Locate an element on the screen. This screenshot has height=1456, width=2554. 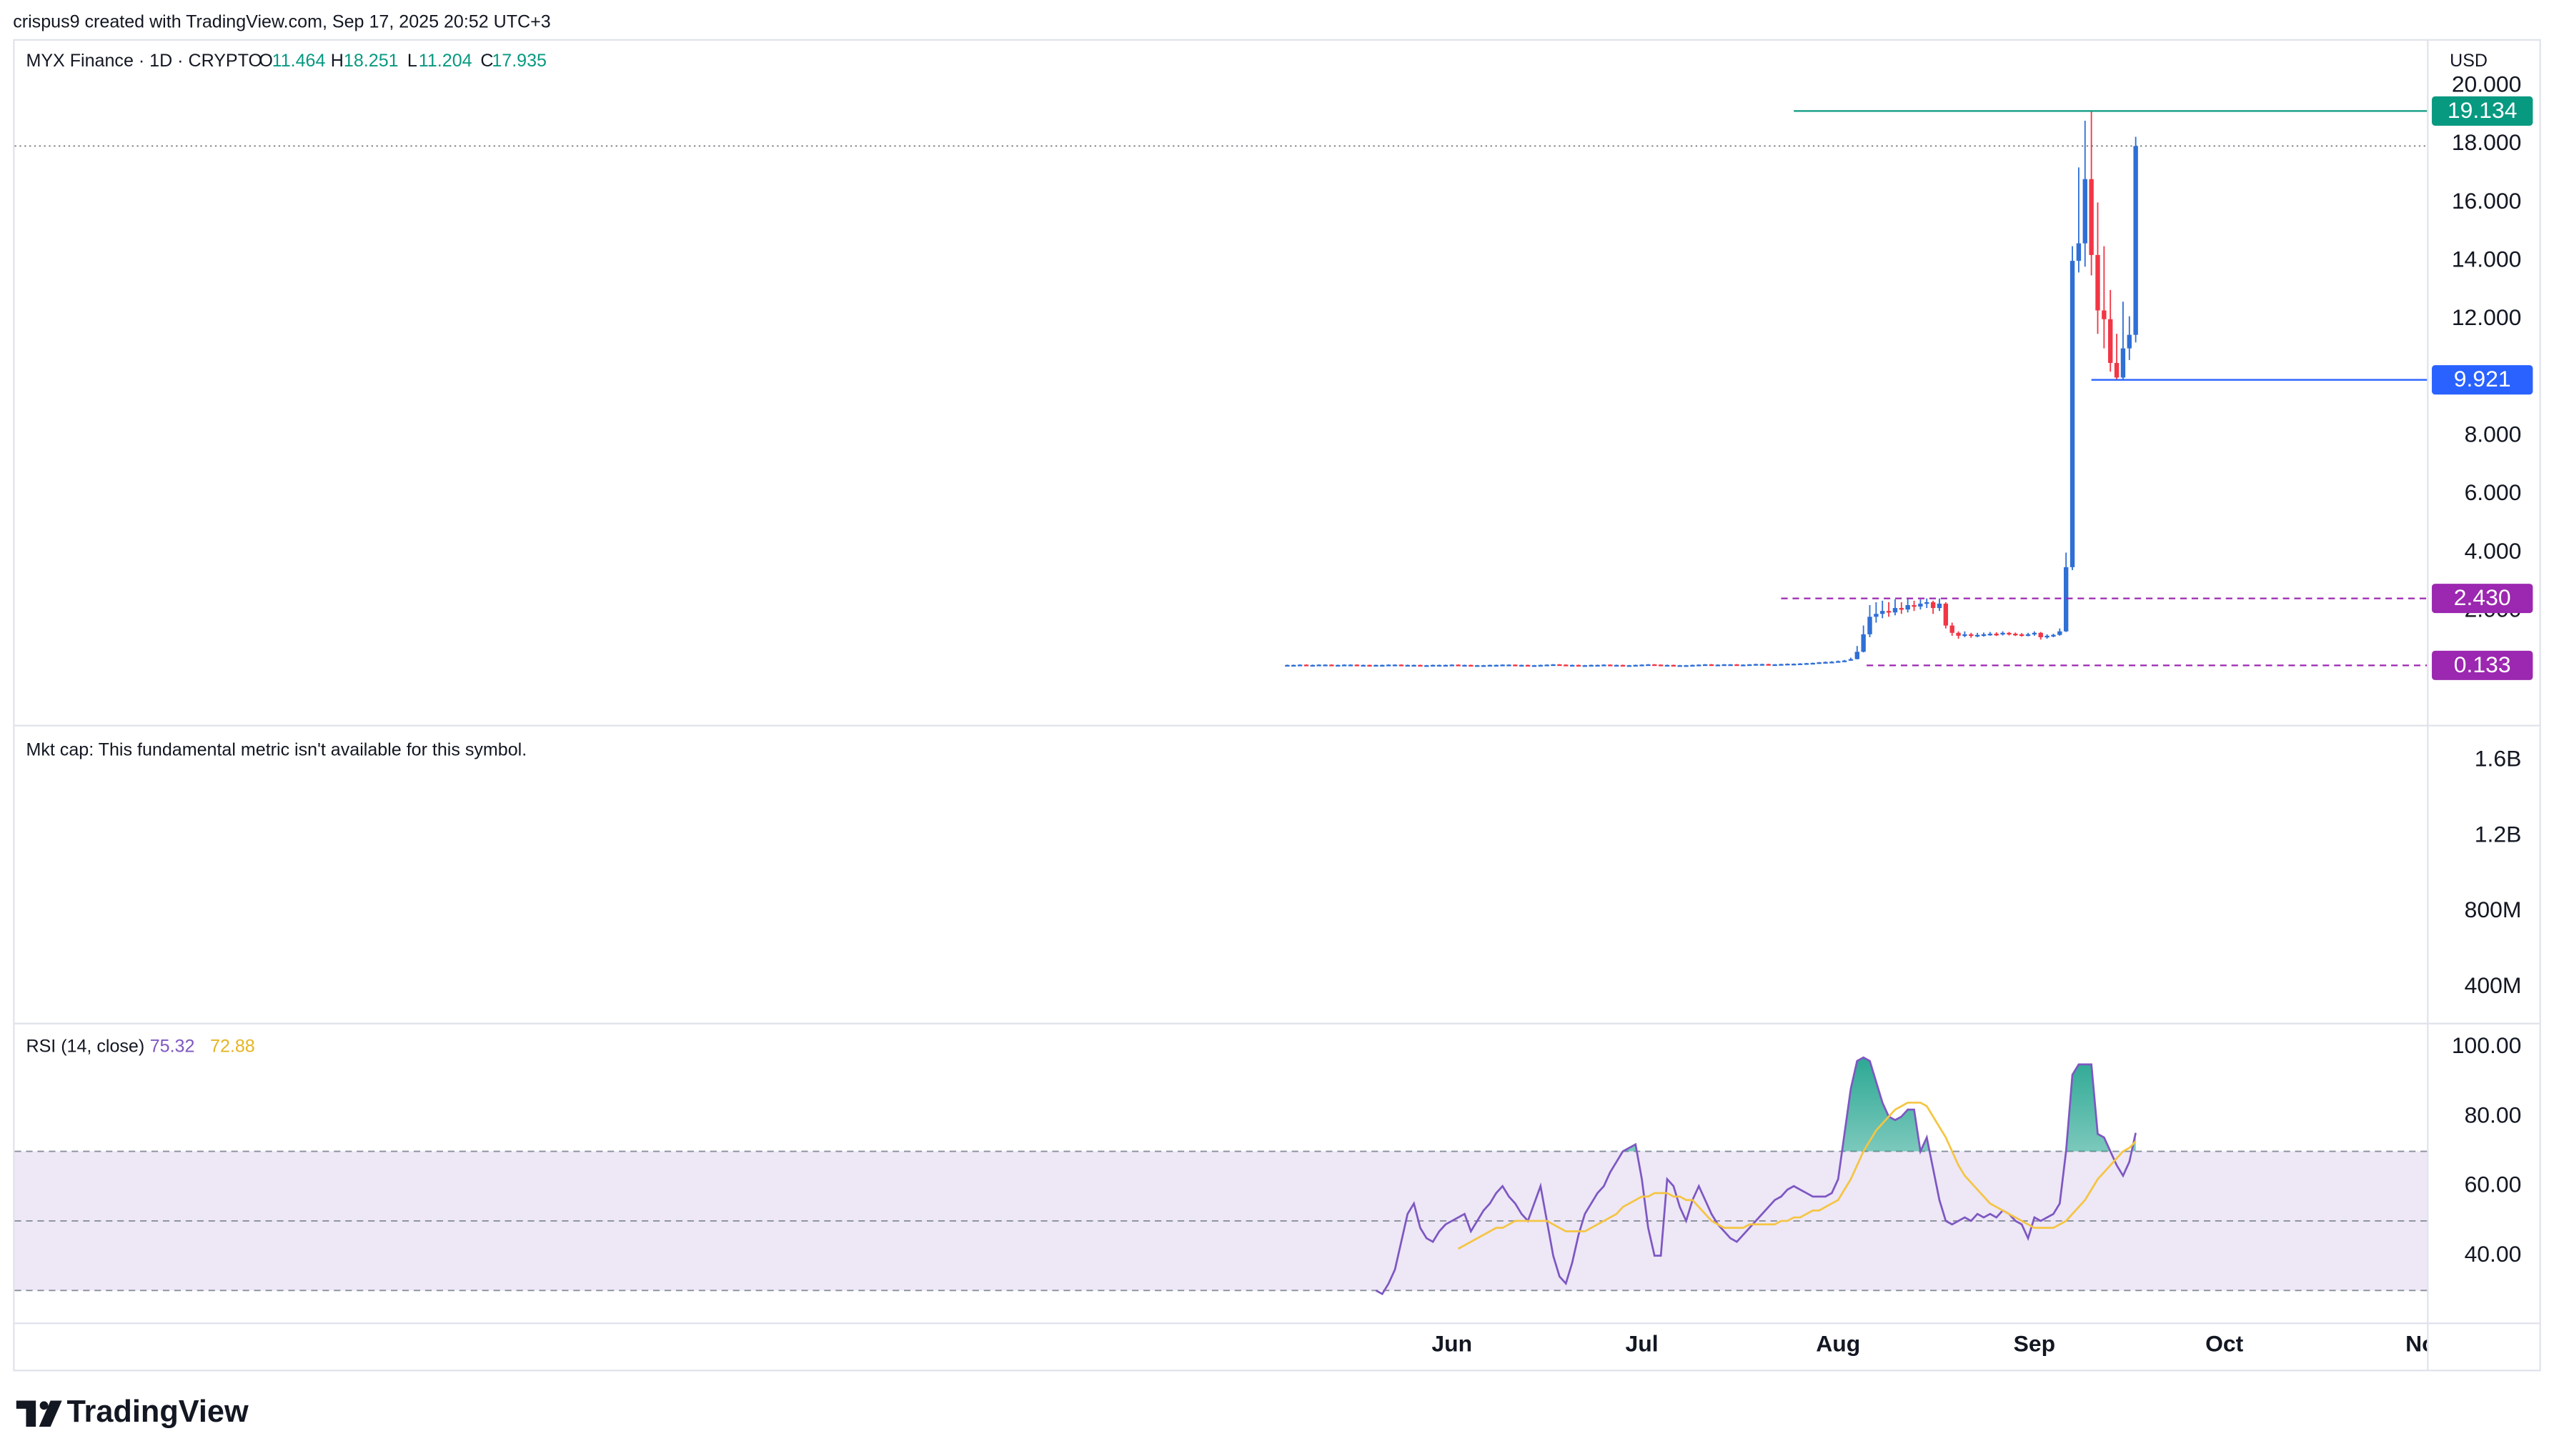
y-tick-label: 18.000 is located at coordinates (2487, 142).